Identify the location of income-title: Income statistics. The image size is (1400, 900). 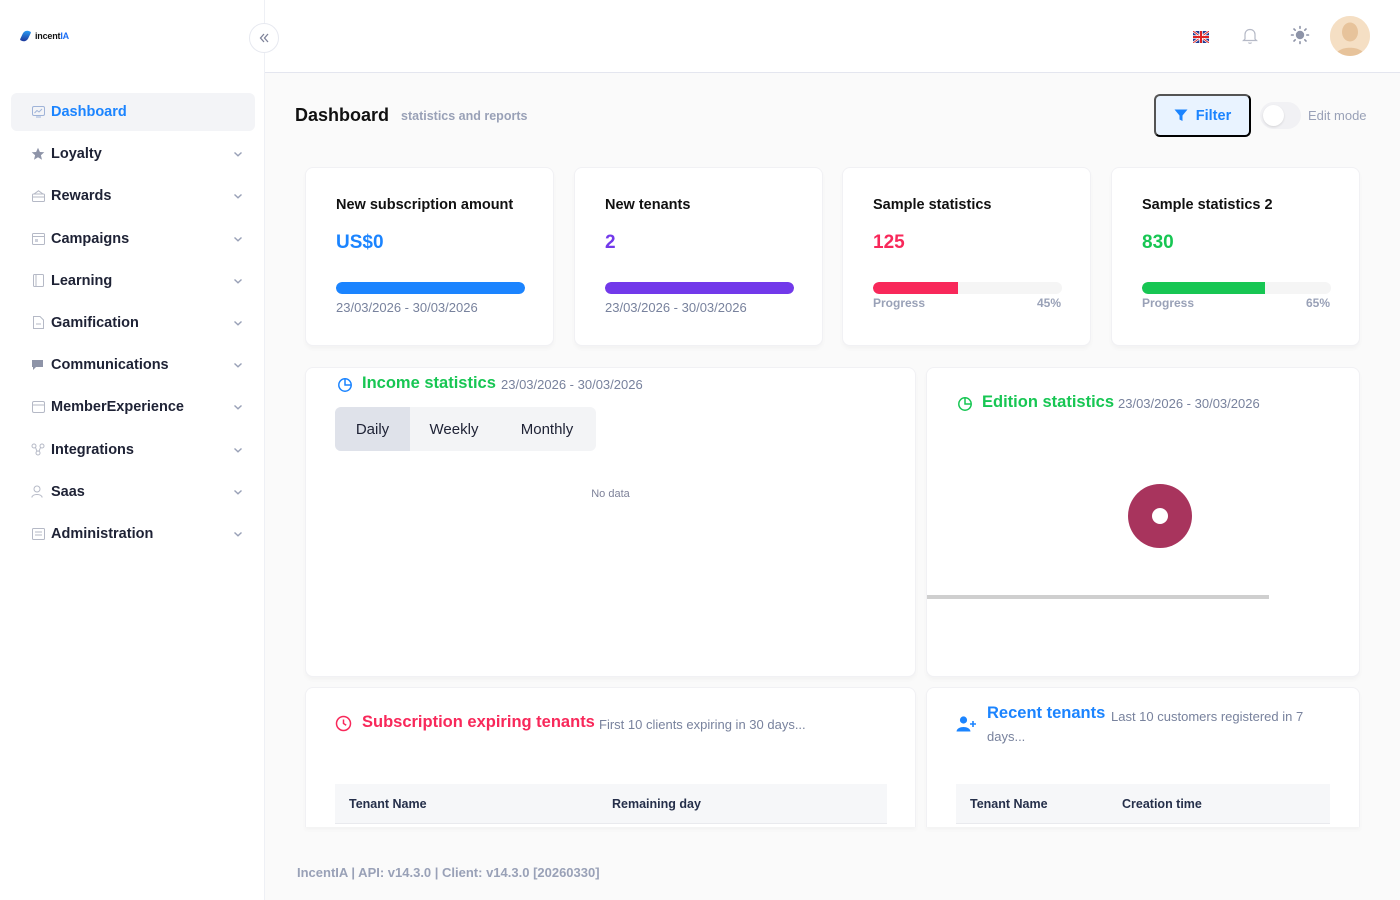
(429, 383).